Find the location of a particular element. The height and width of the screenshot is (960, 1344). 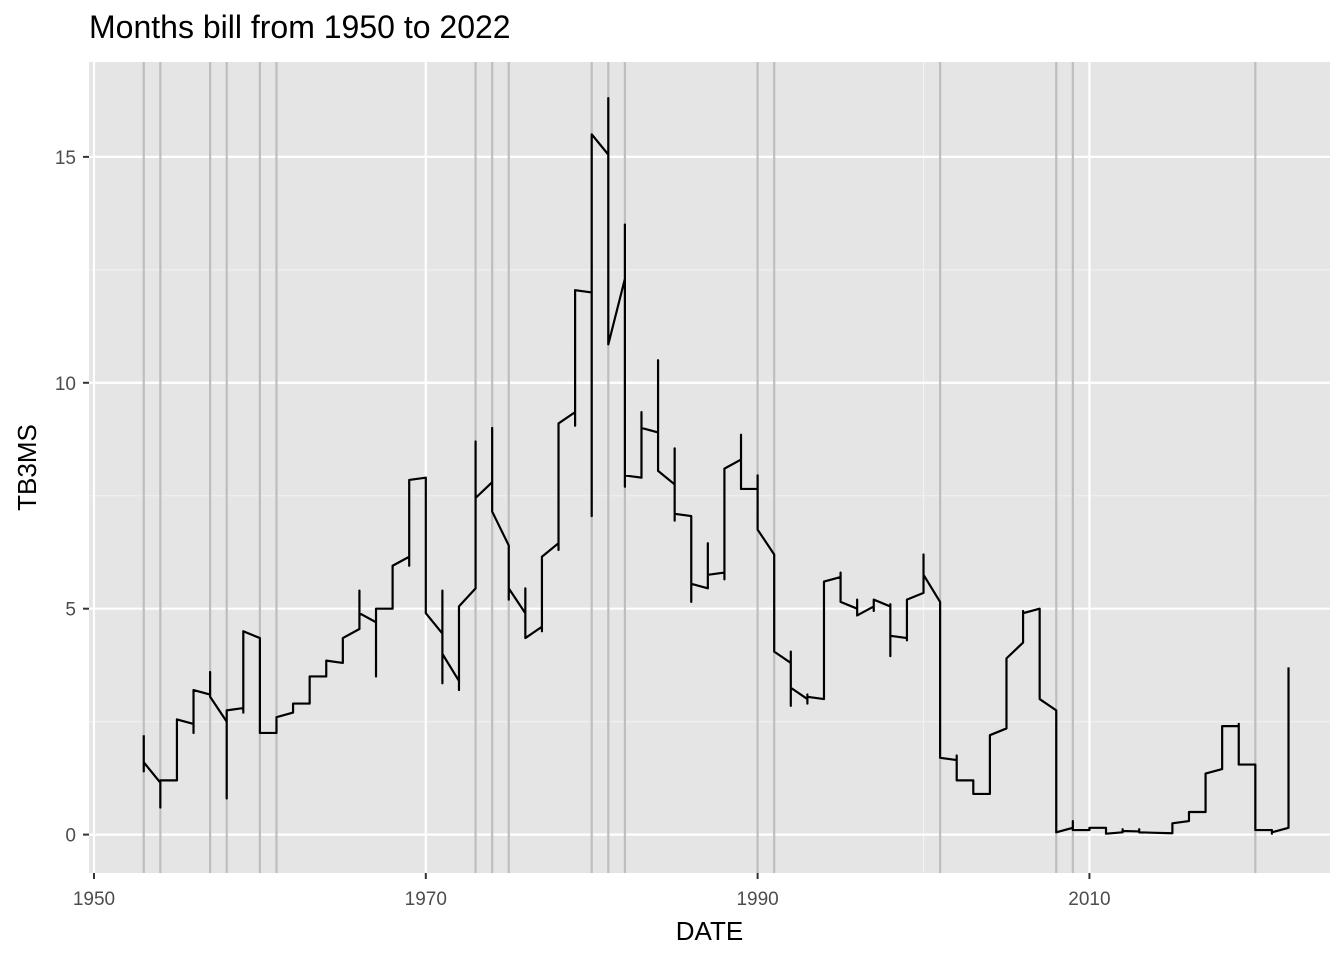

x-axis: 1950 1970 1990 2010 is located at coordinates (592, 891).